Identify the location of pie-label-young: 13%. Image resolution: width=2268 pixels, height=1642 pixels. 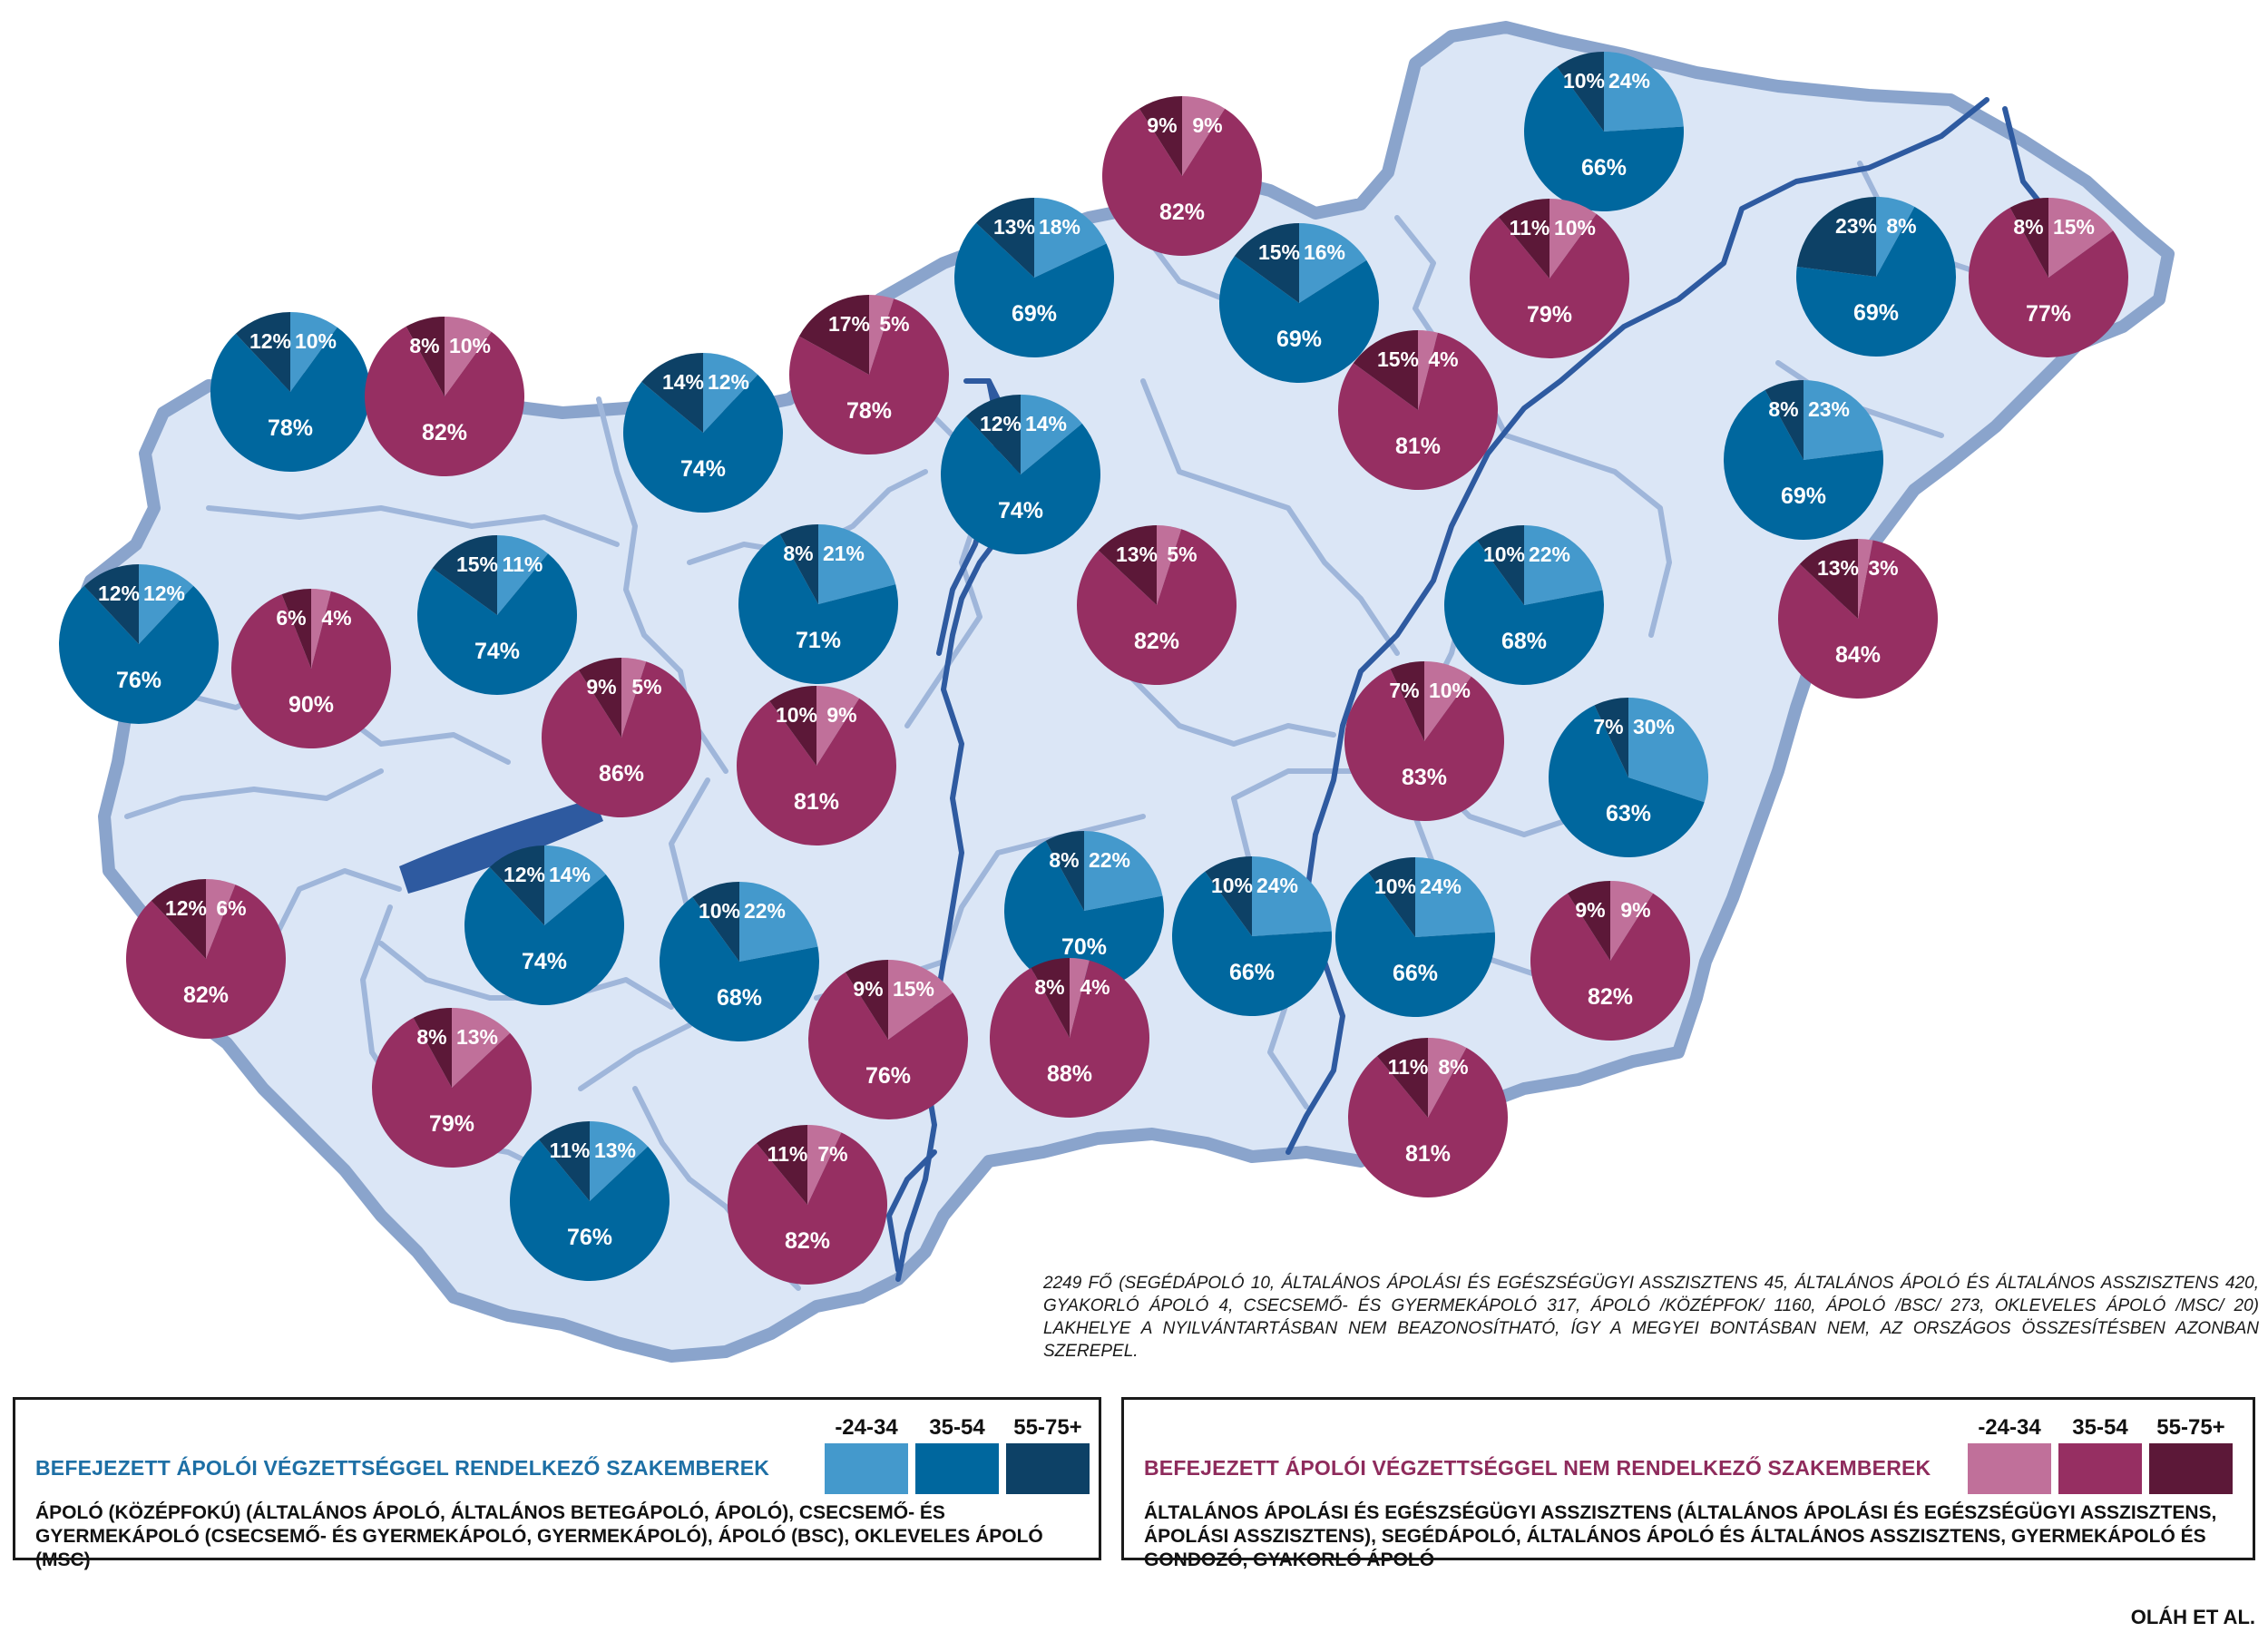
(615, 1151).